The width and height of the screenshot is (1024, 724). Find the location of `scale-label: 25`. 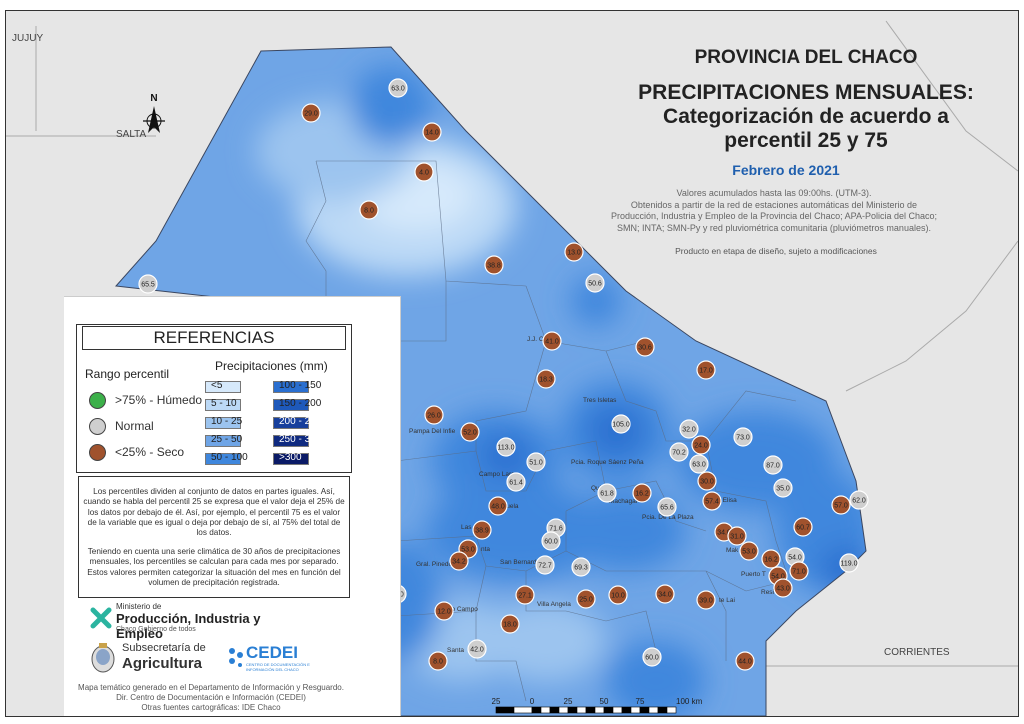

scale-label: 25 is located at coordinates (496, 701).